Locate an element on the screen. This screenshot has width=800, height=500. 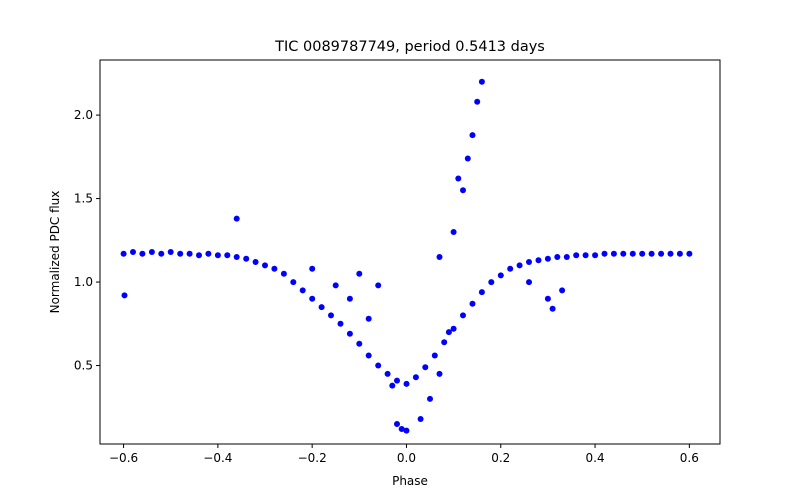
x-tick-label: 0.2 is located at coordinates (500, 458).